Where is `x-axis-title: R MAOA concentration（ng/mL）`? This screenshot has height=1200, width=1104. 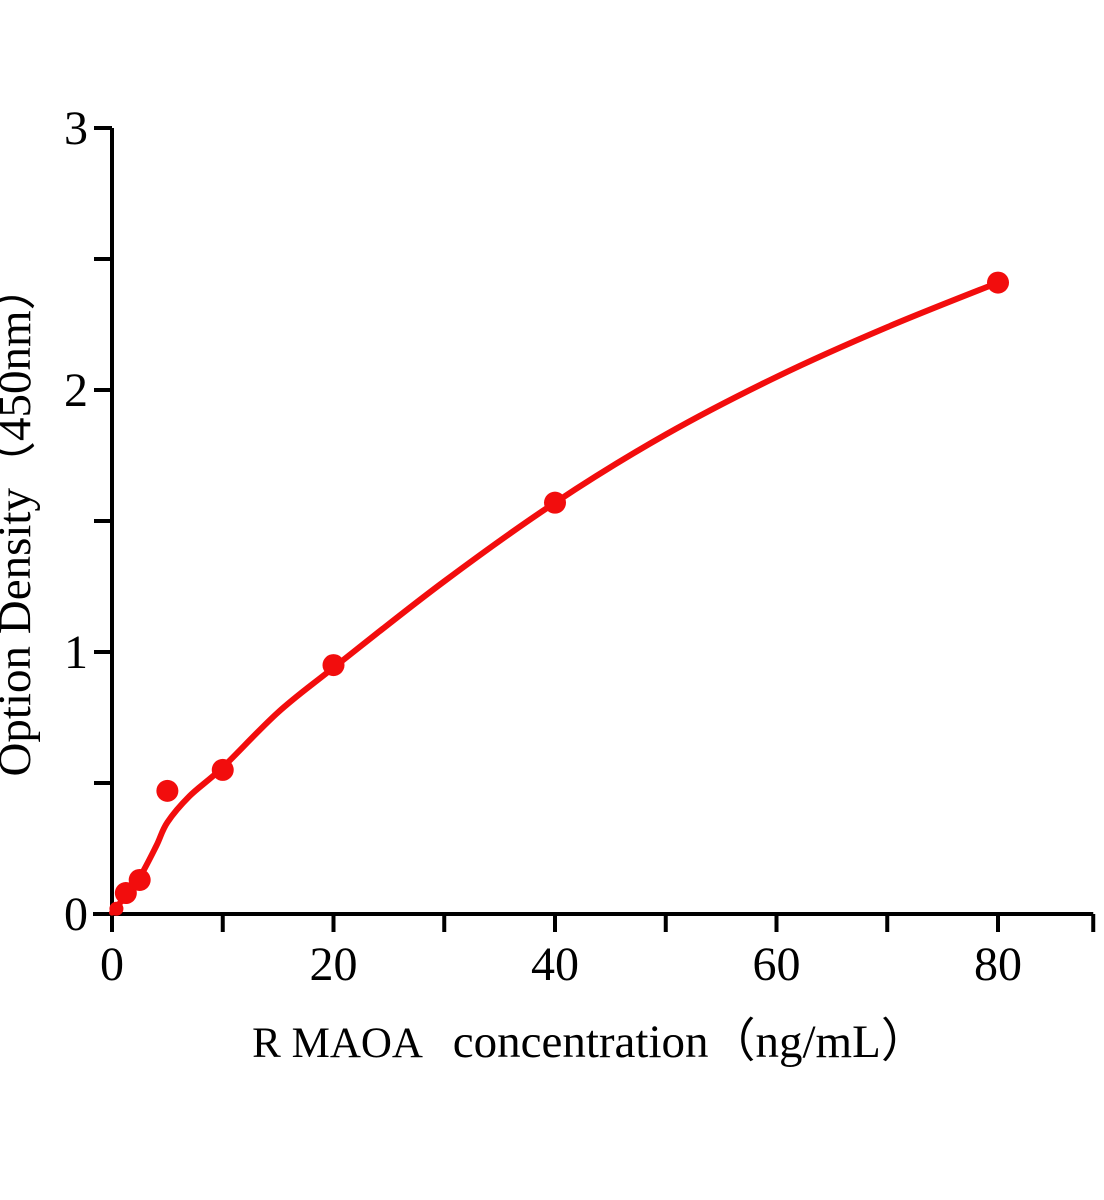
x-axis-title: R MAOA concentration（ng/mL） is located at coordinates (590, 1042).